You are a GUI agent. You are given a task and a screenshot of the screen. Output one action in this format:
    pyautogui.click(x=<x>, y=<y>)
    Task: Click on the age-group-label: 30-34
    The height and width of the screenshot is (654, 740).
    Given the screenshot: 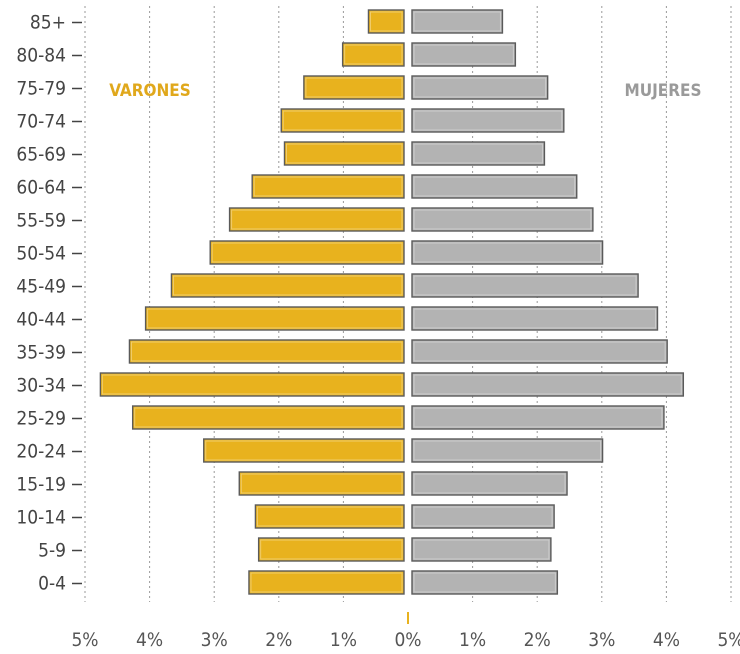 What is the action you would take?
    pyautogui.click(x=41, y=386)
    